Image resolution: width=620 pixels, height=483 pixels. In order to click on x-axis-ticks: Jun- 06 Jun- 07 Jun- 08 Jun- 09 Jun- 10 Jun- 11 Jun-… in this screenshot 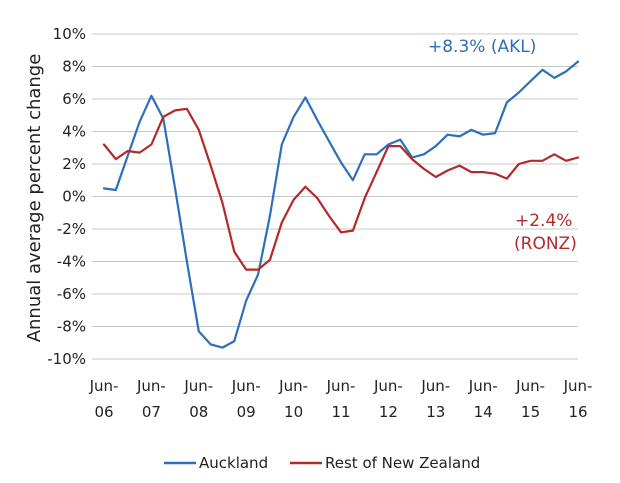, I will do `click(341, 399)`.